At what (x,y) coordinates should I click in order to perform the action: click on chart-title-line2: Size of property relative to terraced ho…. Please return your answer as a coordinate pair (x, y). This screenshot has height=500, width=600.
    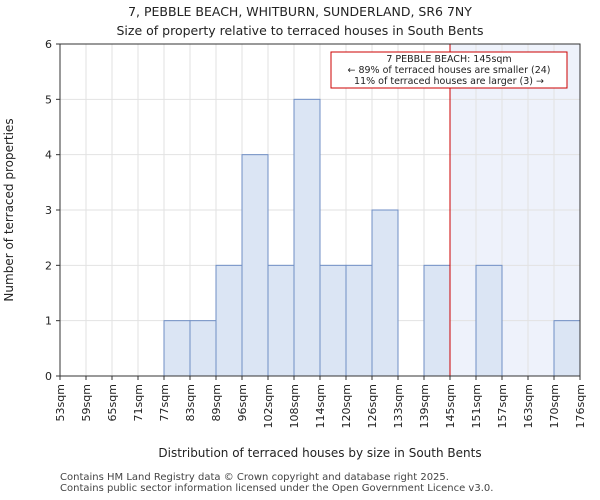
    Looking at the image, I should click on (300, 30).